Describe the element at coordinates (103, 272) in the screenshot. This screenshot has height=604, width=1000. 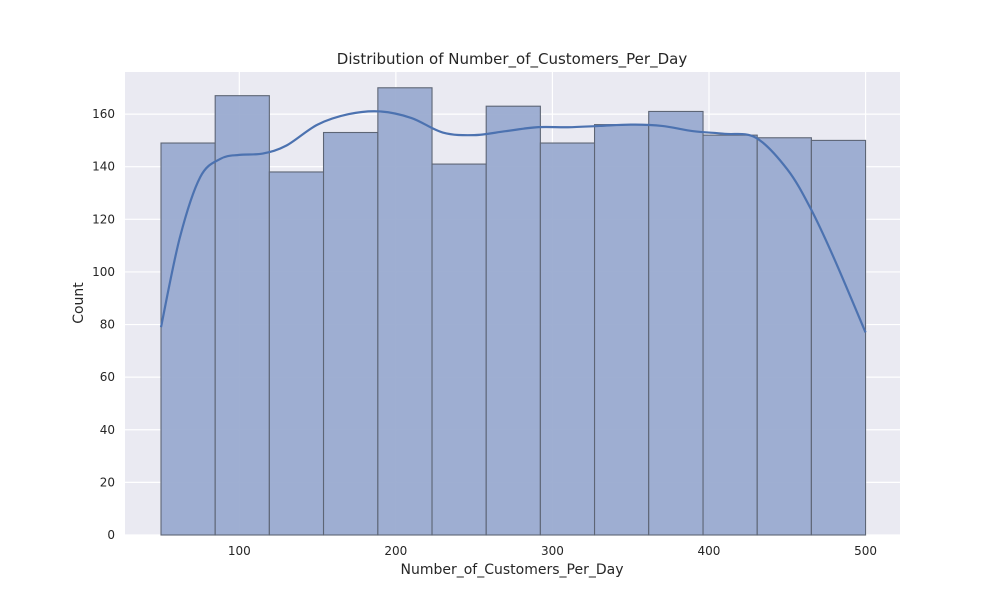
I see `y-tick-label: 100` at that location.